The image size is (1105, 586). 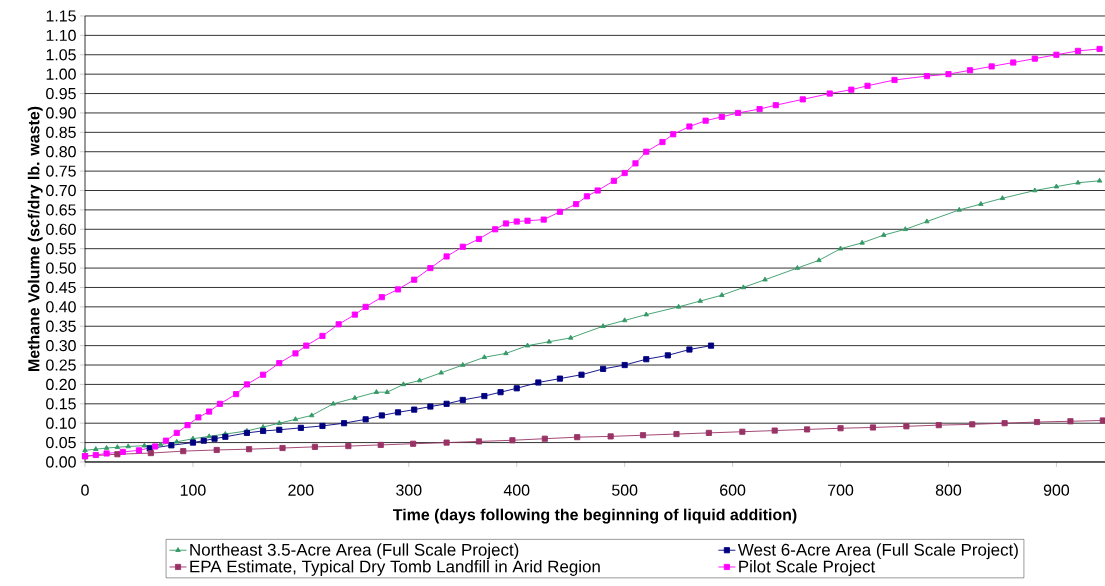 I want to click on y-tick-label: 1.15, so click(x=61, y=16).